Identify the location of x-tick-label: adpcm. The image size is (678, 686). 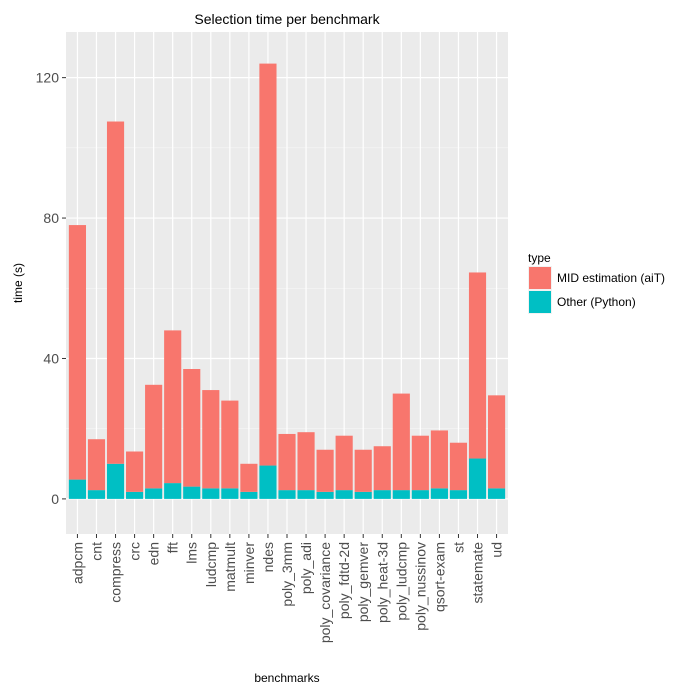
(77, 563).